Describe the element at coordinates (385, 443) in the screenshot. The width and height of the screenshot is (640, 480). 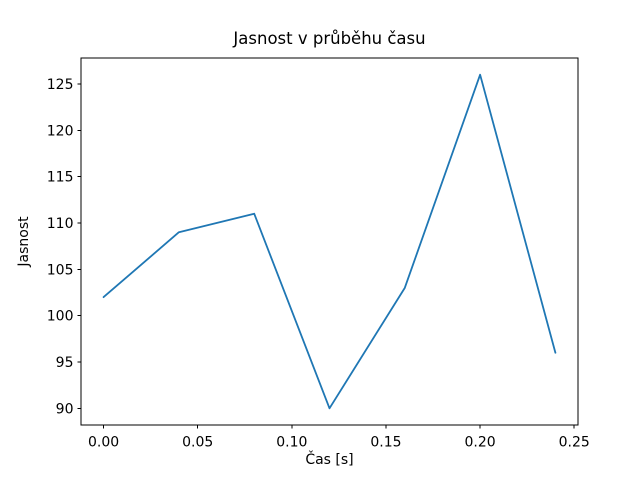
I see `x-tick-label: 0.15` at that location.